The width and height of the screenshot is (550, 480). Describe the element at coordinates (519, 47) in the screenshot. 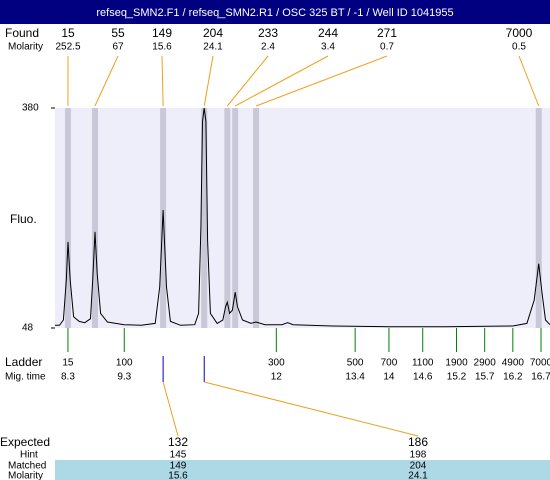

I see `found-molarity: 0.5` at that location.